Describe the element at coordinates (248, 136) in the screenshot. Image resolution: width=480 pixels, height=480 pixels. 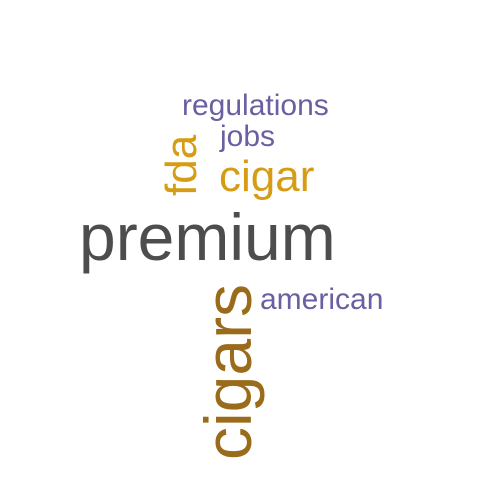
I see `word-jobs: jobs` at that location.